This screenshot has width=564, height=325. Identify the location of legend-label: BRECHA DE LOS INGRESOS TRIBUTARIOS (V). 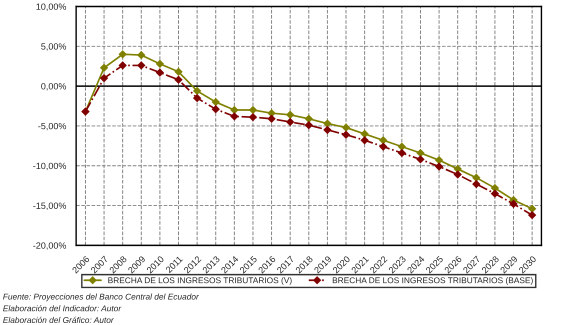
(200, 281).